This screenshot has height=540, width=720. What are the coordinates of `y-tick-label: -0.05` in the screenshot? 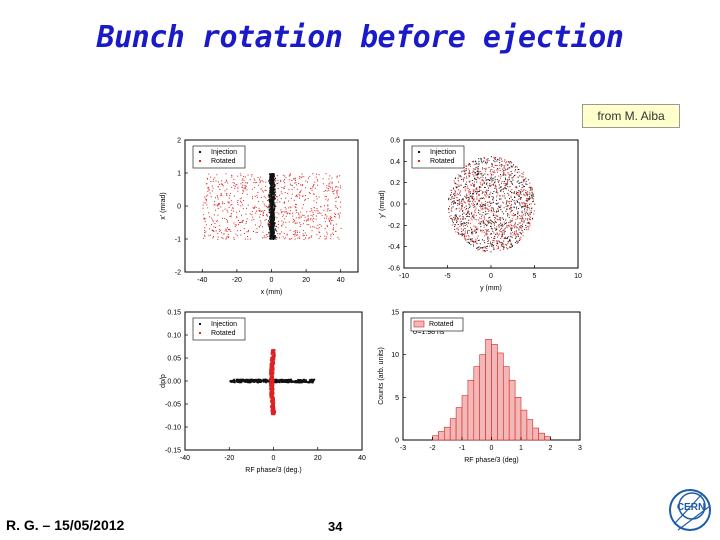 It's located at (173, 405).